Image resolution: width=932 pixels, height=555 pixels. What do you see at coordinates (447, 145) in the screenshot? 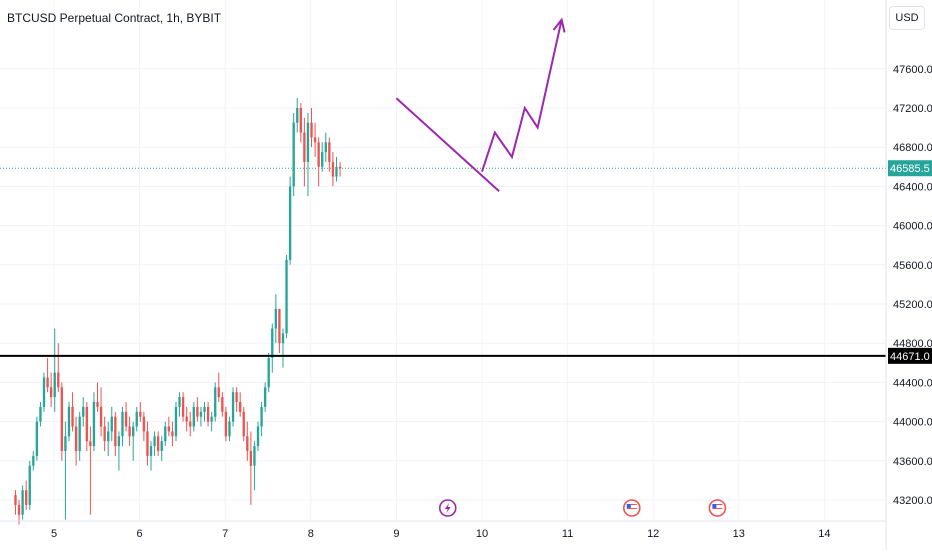
I see `trendline-drawing` at bounding box center [447, 145].